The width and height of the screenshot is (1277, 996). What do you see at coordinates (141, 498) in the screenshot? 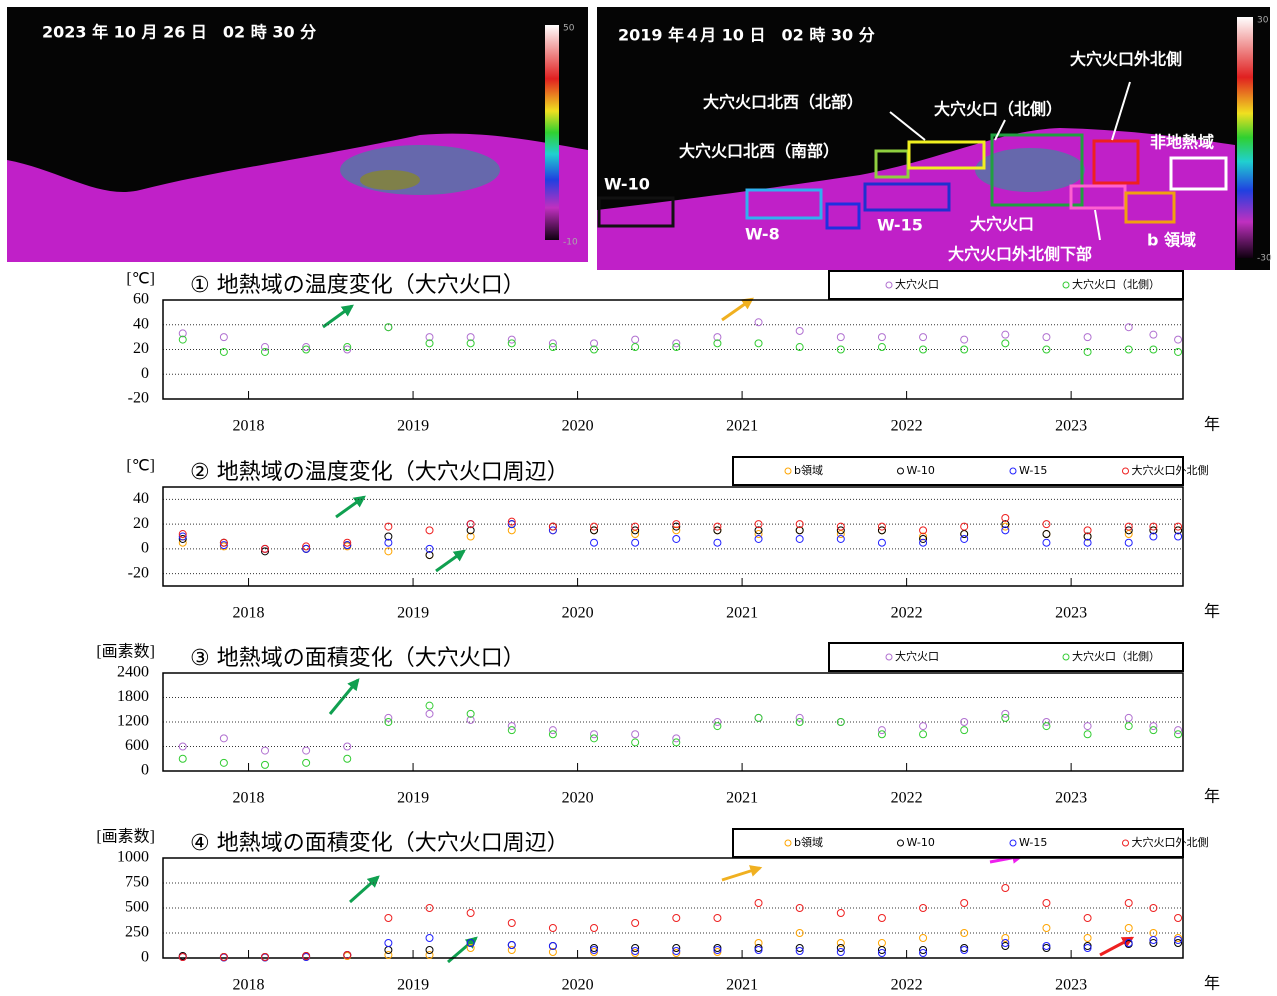
I see `y-tick-label: 40` at bounding box center [141, 498].